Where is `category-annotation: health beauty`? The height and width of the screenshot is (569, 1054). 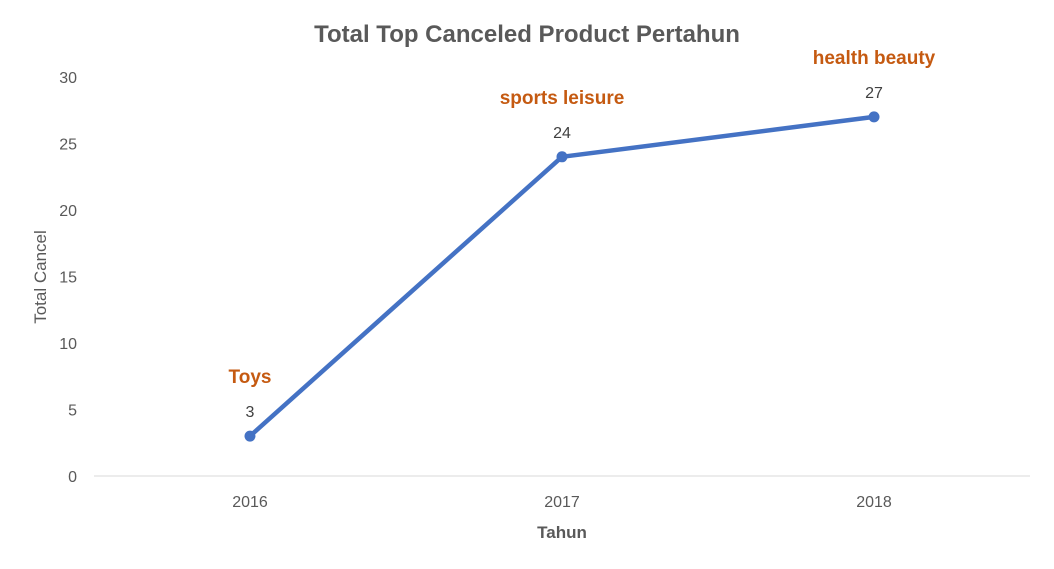 category-annotation: health beauty is located at coordinates (874, 58).